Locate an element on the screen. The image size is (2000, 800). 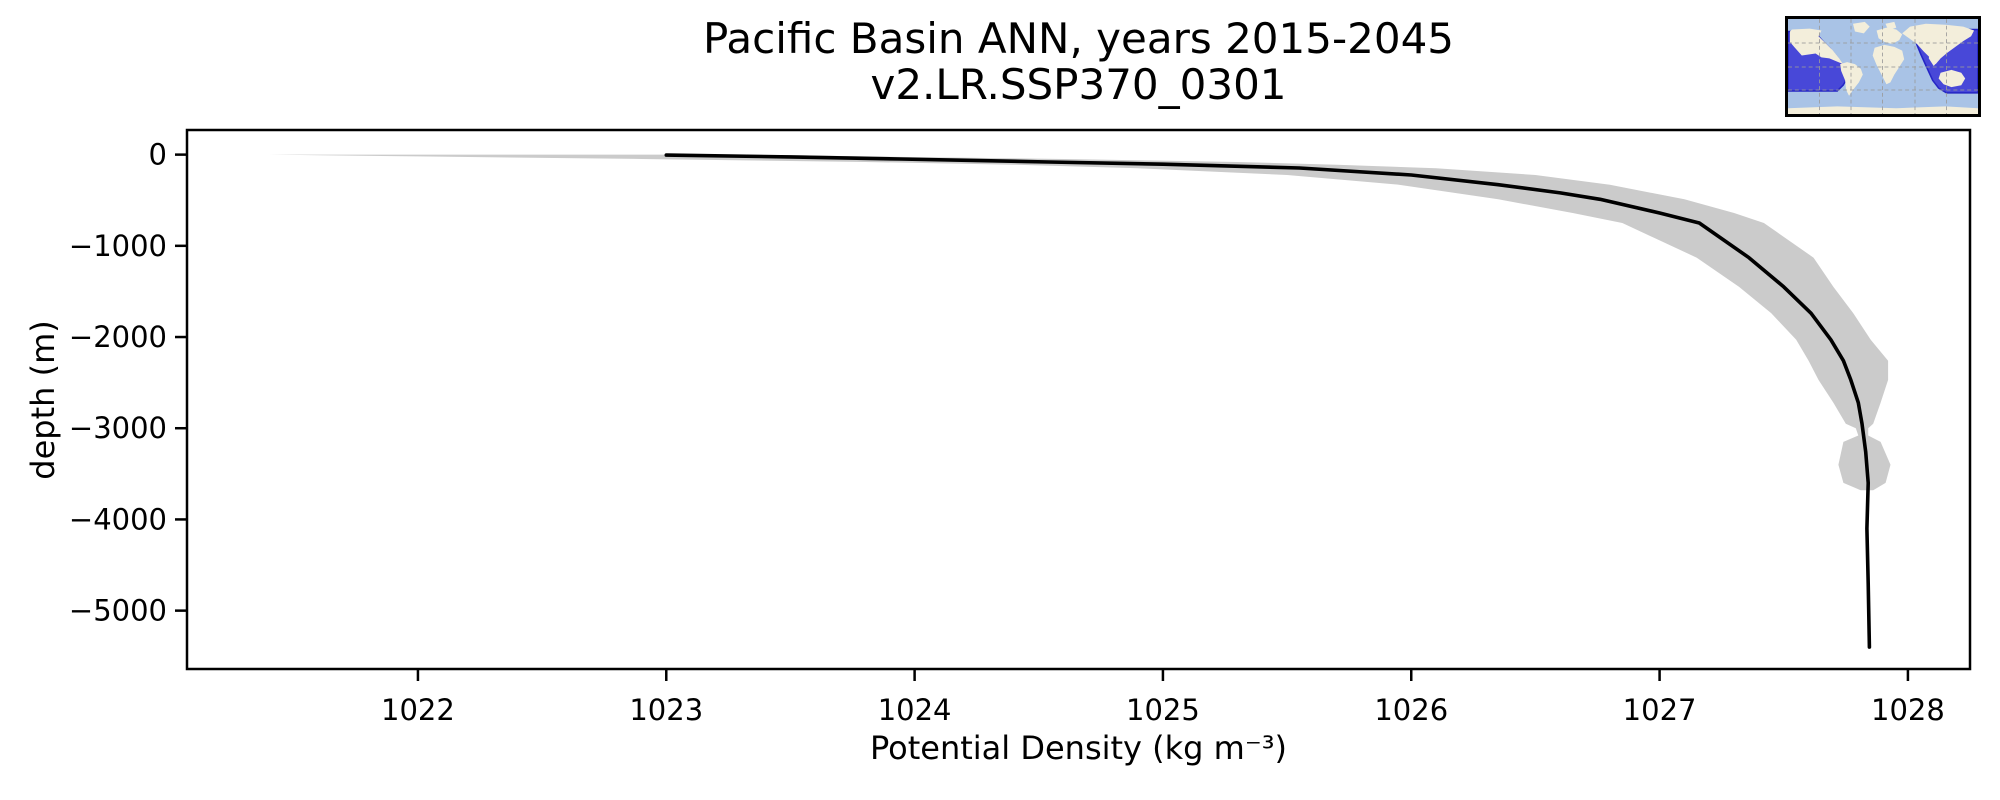
x-axis-ticks: 1022 1023 1024 1025 1026 1027 1028 is located at coordinates (1163, 698).